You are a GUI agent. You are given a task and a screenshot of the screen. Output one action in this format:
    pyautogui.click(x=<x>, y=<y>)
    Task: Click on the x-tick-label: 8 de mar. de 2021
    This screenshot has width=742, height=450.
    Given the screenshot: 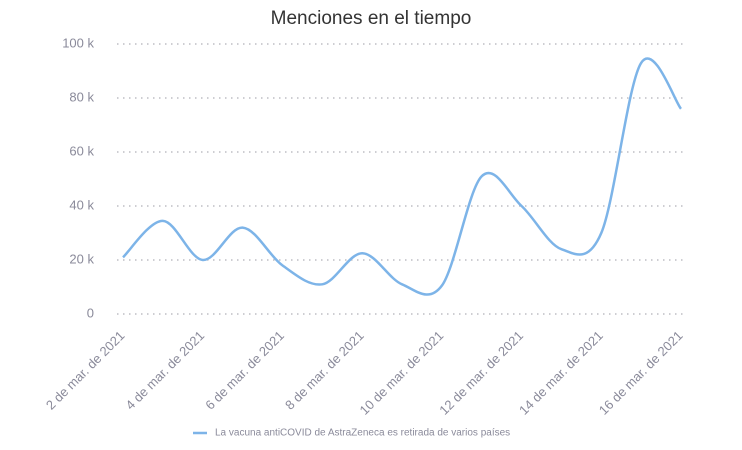 What is the action you would take?
    pyautogui.click(x=324, y=370)
    